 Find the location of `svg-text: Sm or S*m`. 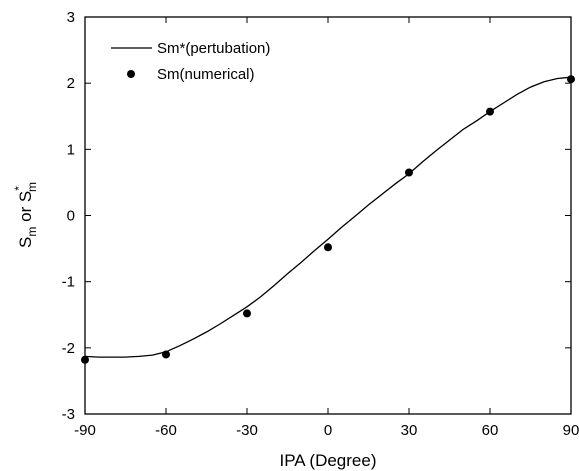

svg-text: Sm or S*m is located at coordinates (25, 215).